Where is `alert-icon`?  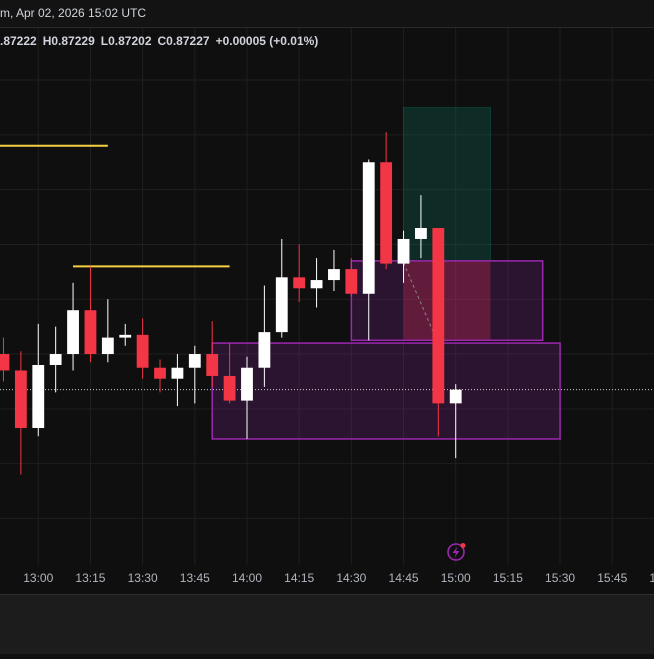 alert-icon is located at coordinates (456, 552).